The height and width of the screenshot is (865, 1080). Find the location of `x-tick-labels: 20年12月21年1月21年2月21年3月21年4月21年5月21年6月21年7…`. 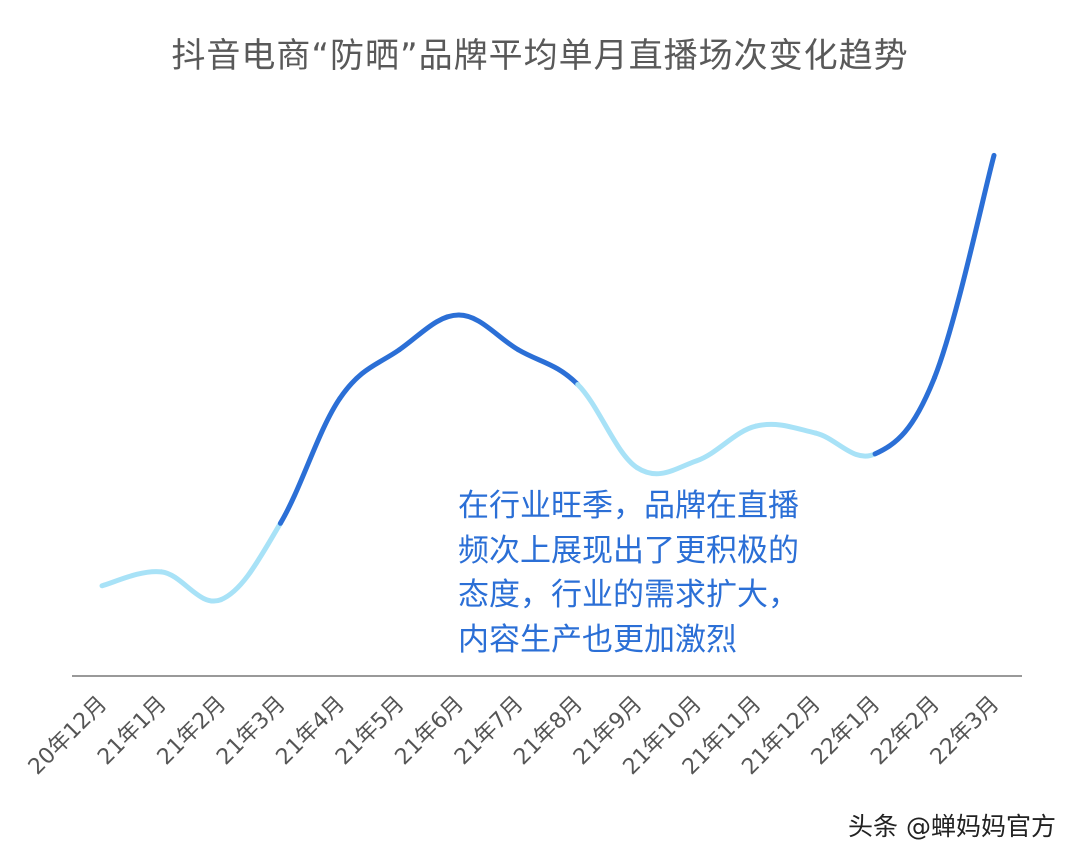

x-tick-labels: 20年12月21年1月21年2月21年3月21年4月21年5月21年6月21年7… is located at coordinates (514, 736).